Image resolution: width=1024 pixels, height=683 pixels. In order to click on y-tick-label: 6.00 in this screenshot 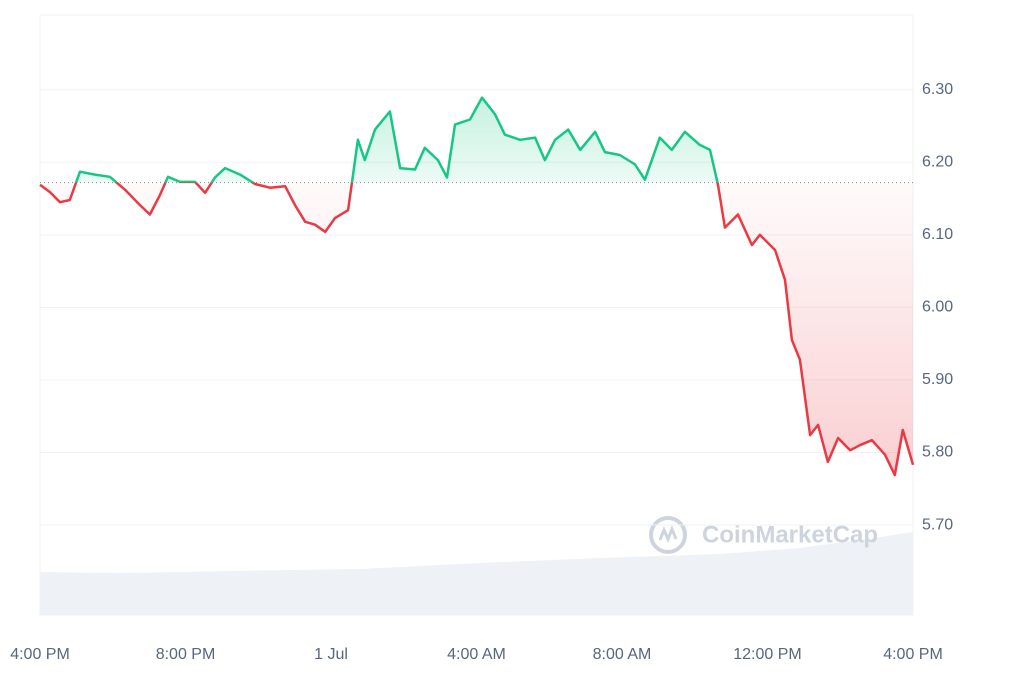, I will do `click(937, 307)`.